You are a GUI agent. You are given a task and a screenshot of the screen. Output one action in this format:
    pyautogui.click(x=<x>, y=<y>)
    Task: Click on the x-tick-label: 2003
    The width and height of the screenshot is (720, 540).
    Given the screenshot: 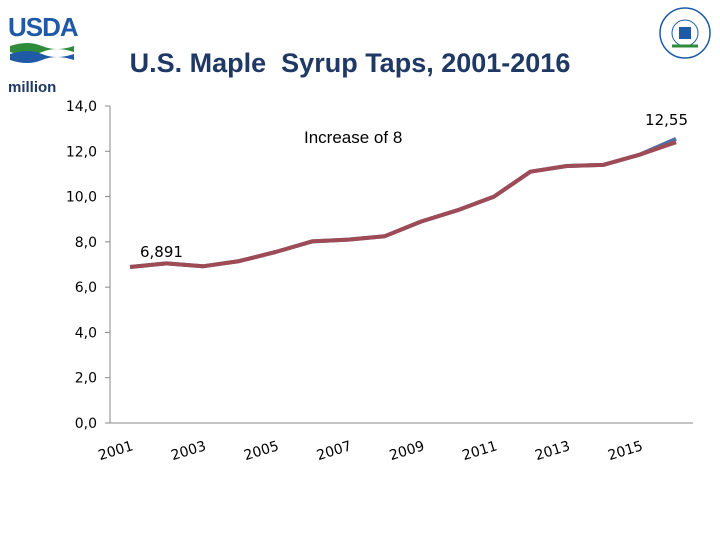 What is the action you would take?
    pyautogui.click(x=188, y=451)
    